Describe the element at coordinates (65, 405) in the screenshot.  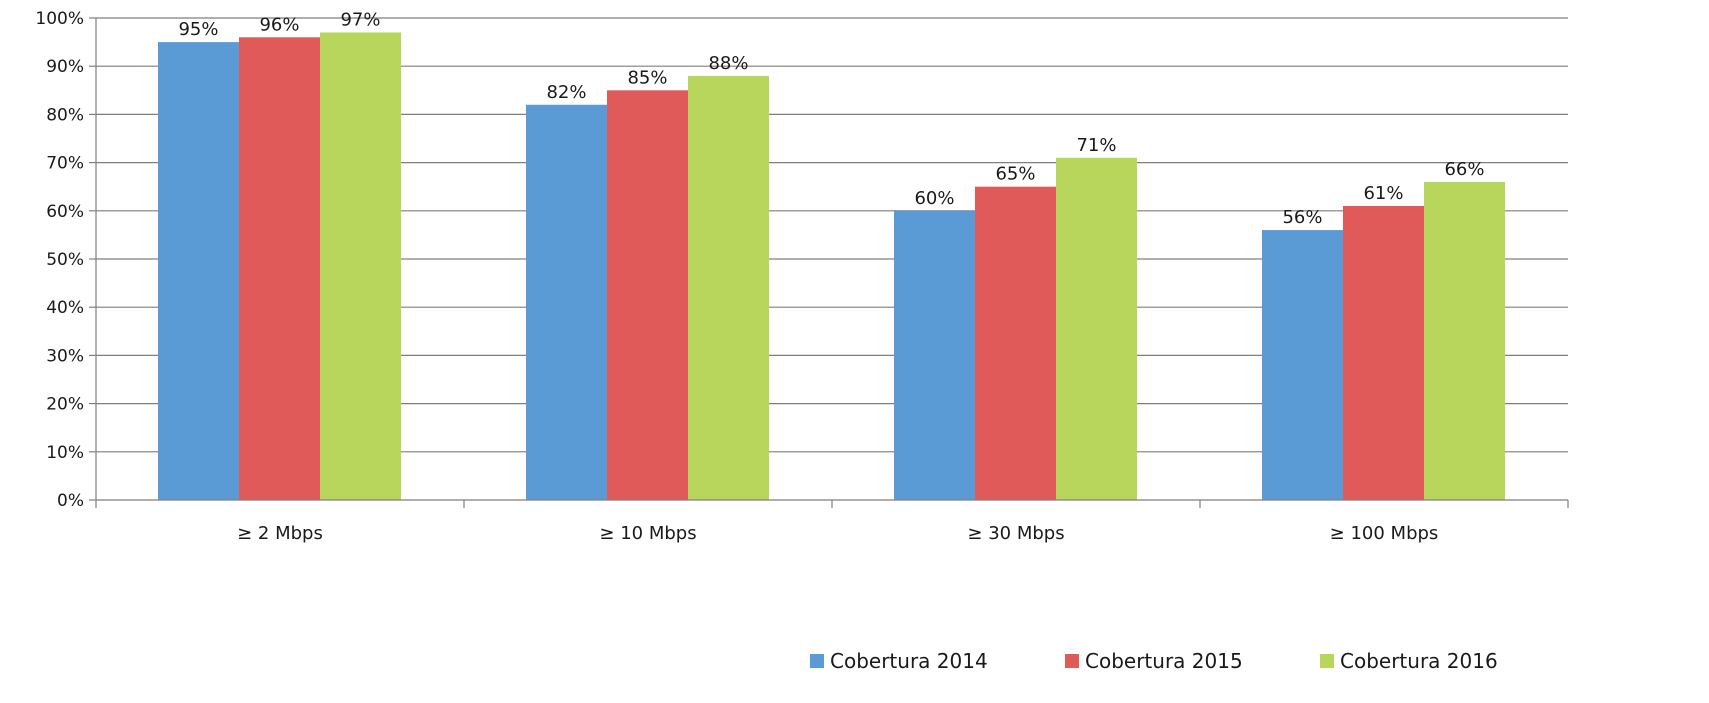
I see `y-tick-label: 20%` at that location.